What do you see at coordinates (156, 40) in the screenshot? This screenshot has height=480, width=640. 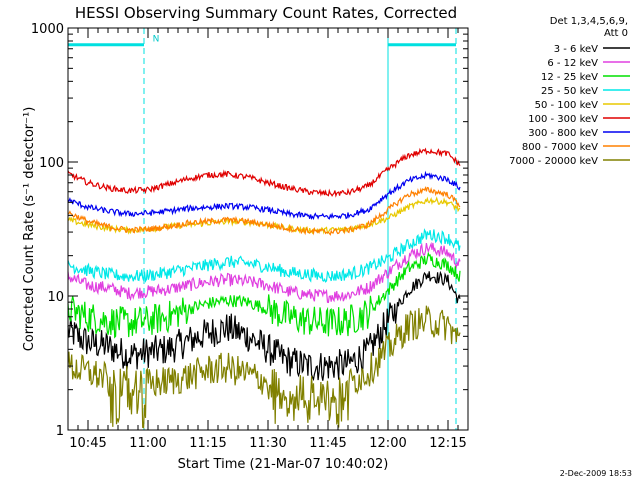 I see `night-flag-label: N` at bounding box center [156, 40].